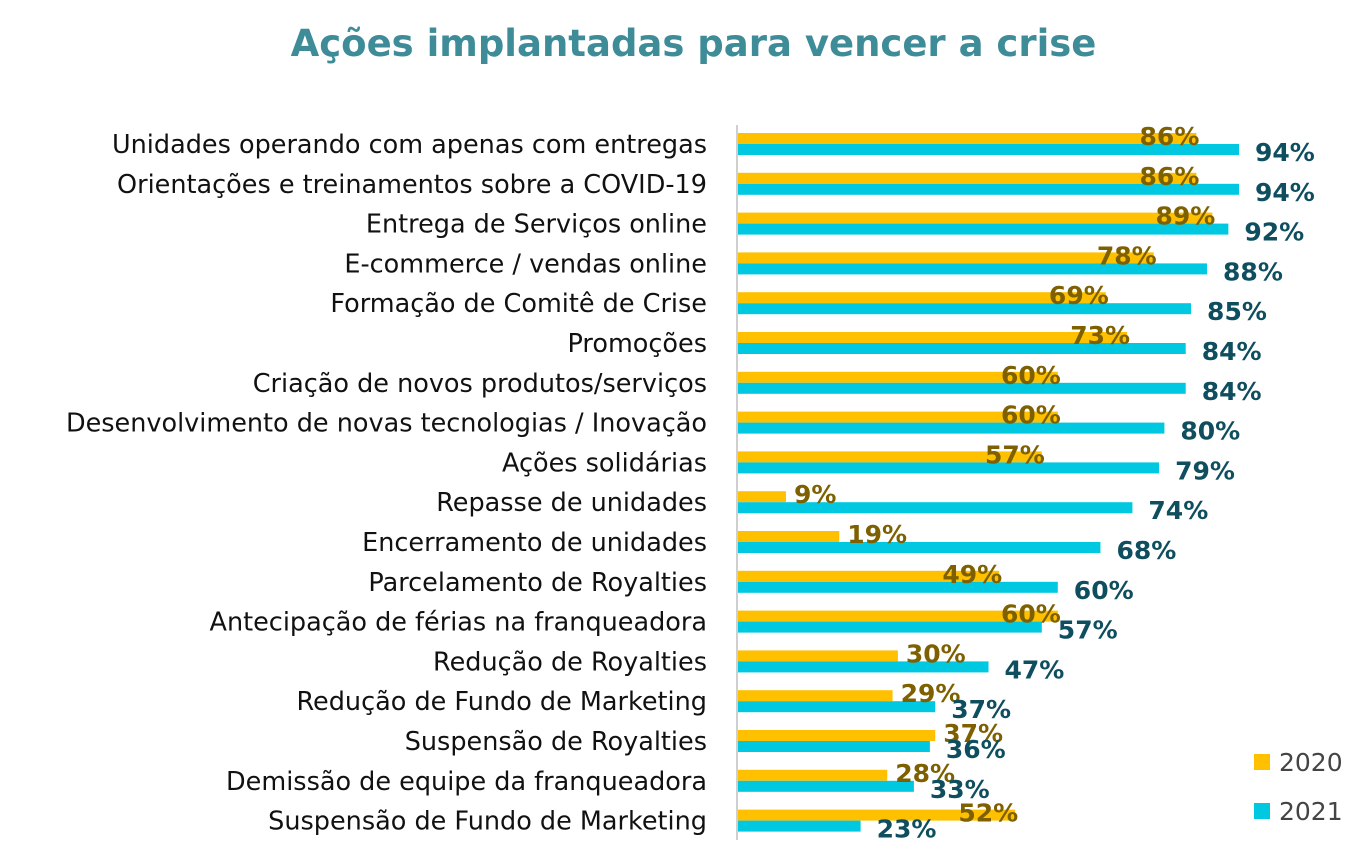 This screenshot has width=1357, height=847. I want to click on category-label: Formação de Comitê de Crise, so click(518, 304).